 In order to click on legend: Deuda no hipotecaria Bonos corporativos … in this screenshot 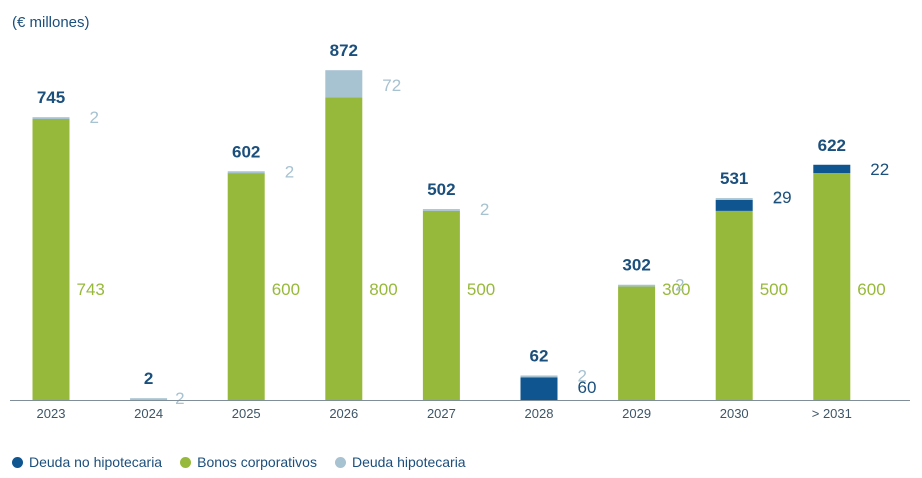, I will do `click(239, 462)`.